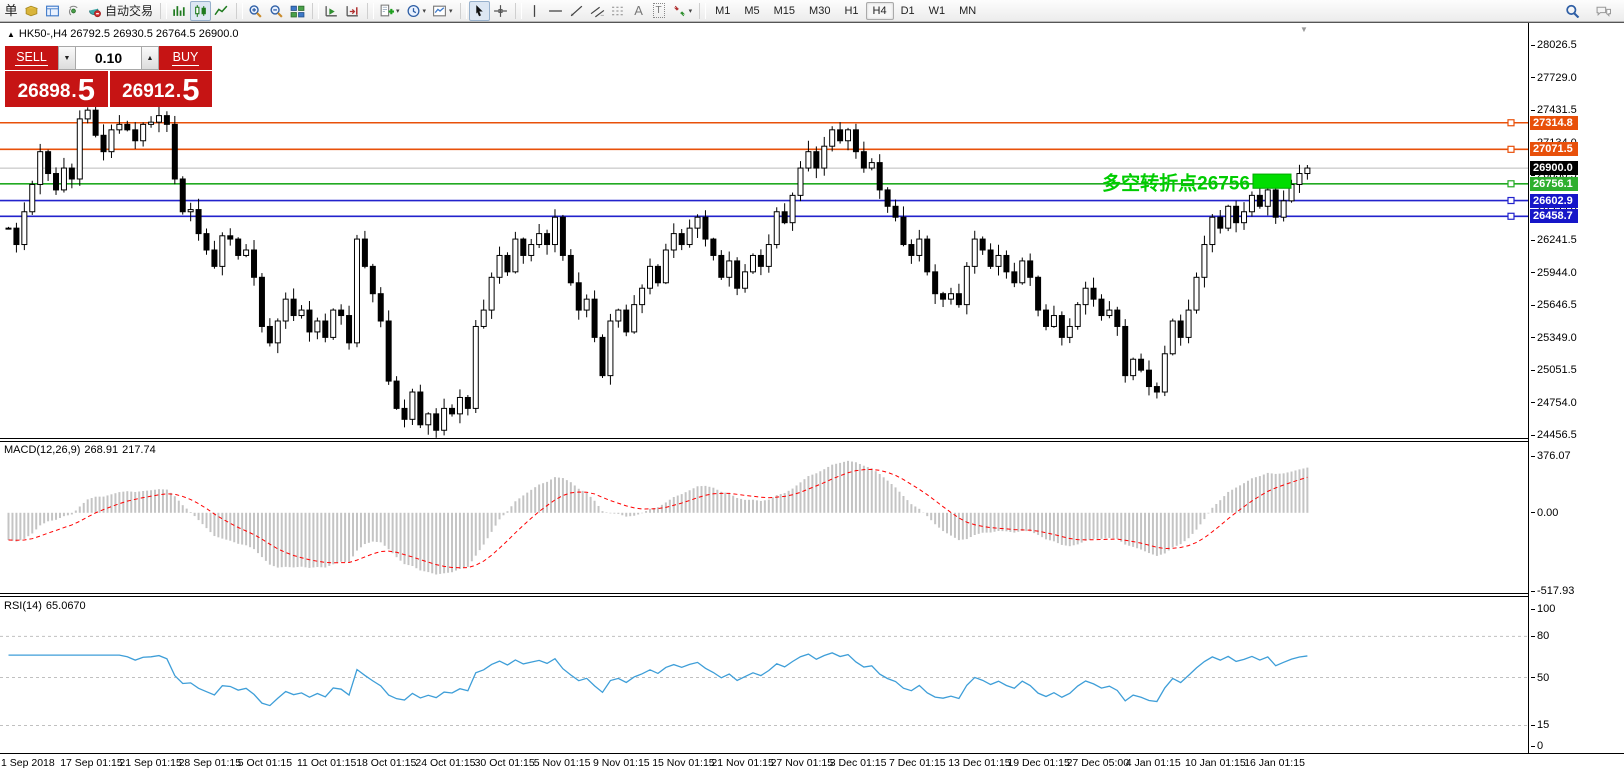  Describe the element at coordinates (128, 34) in the screenshot. I see `chart-title-text: HK50-,H4 26792.5 26930.5 26764.5 26900.0` at that location.